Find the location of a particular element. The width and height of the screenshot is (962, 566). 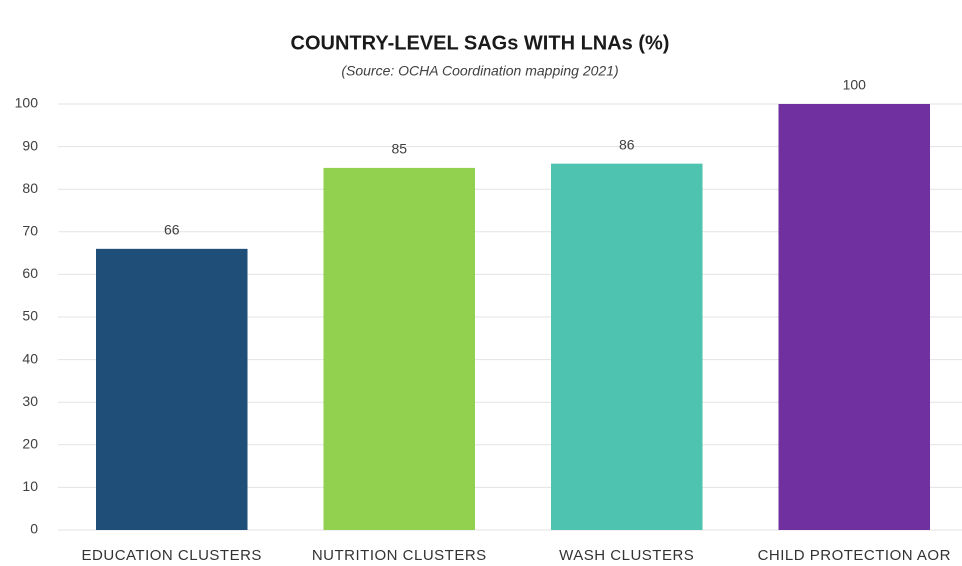

value-label: 85 is located at coordinates (399, 149).